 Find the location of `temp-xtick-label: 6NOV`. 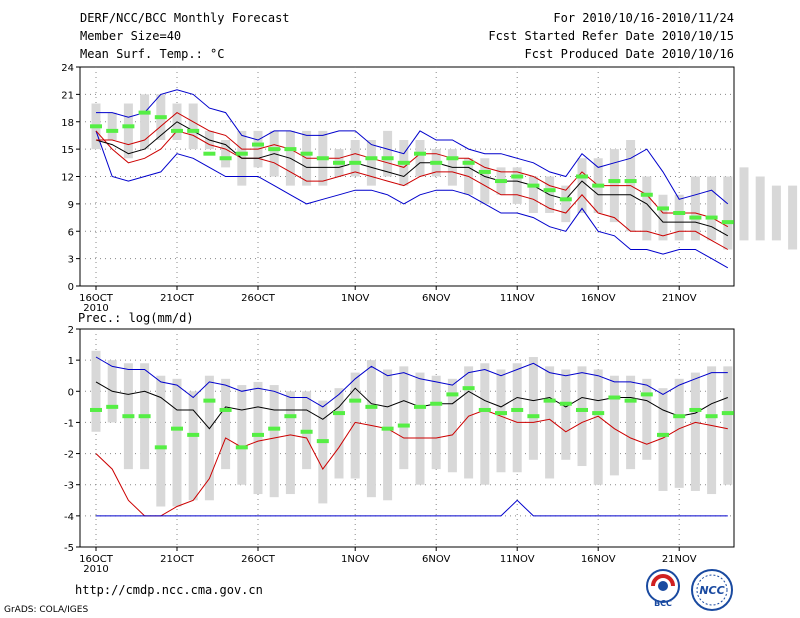

temp-xtick-label: 6NOV is located at coordinates (436, 298).